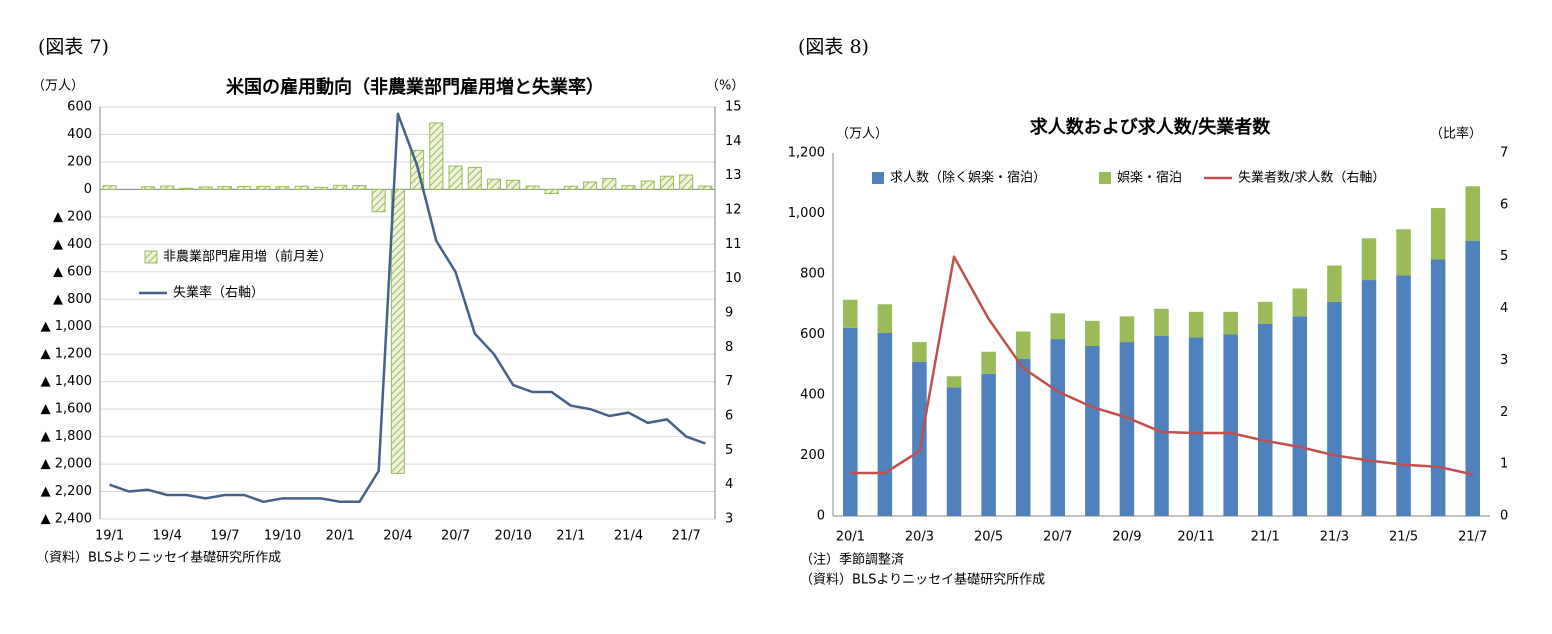 This screenshot has width=1552, height=634. Describe the element at coordinates (729, 416) in the screenshot. I see `y2-tick-label: 6` at that location.